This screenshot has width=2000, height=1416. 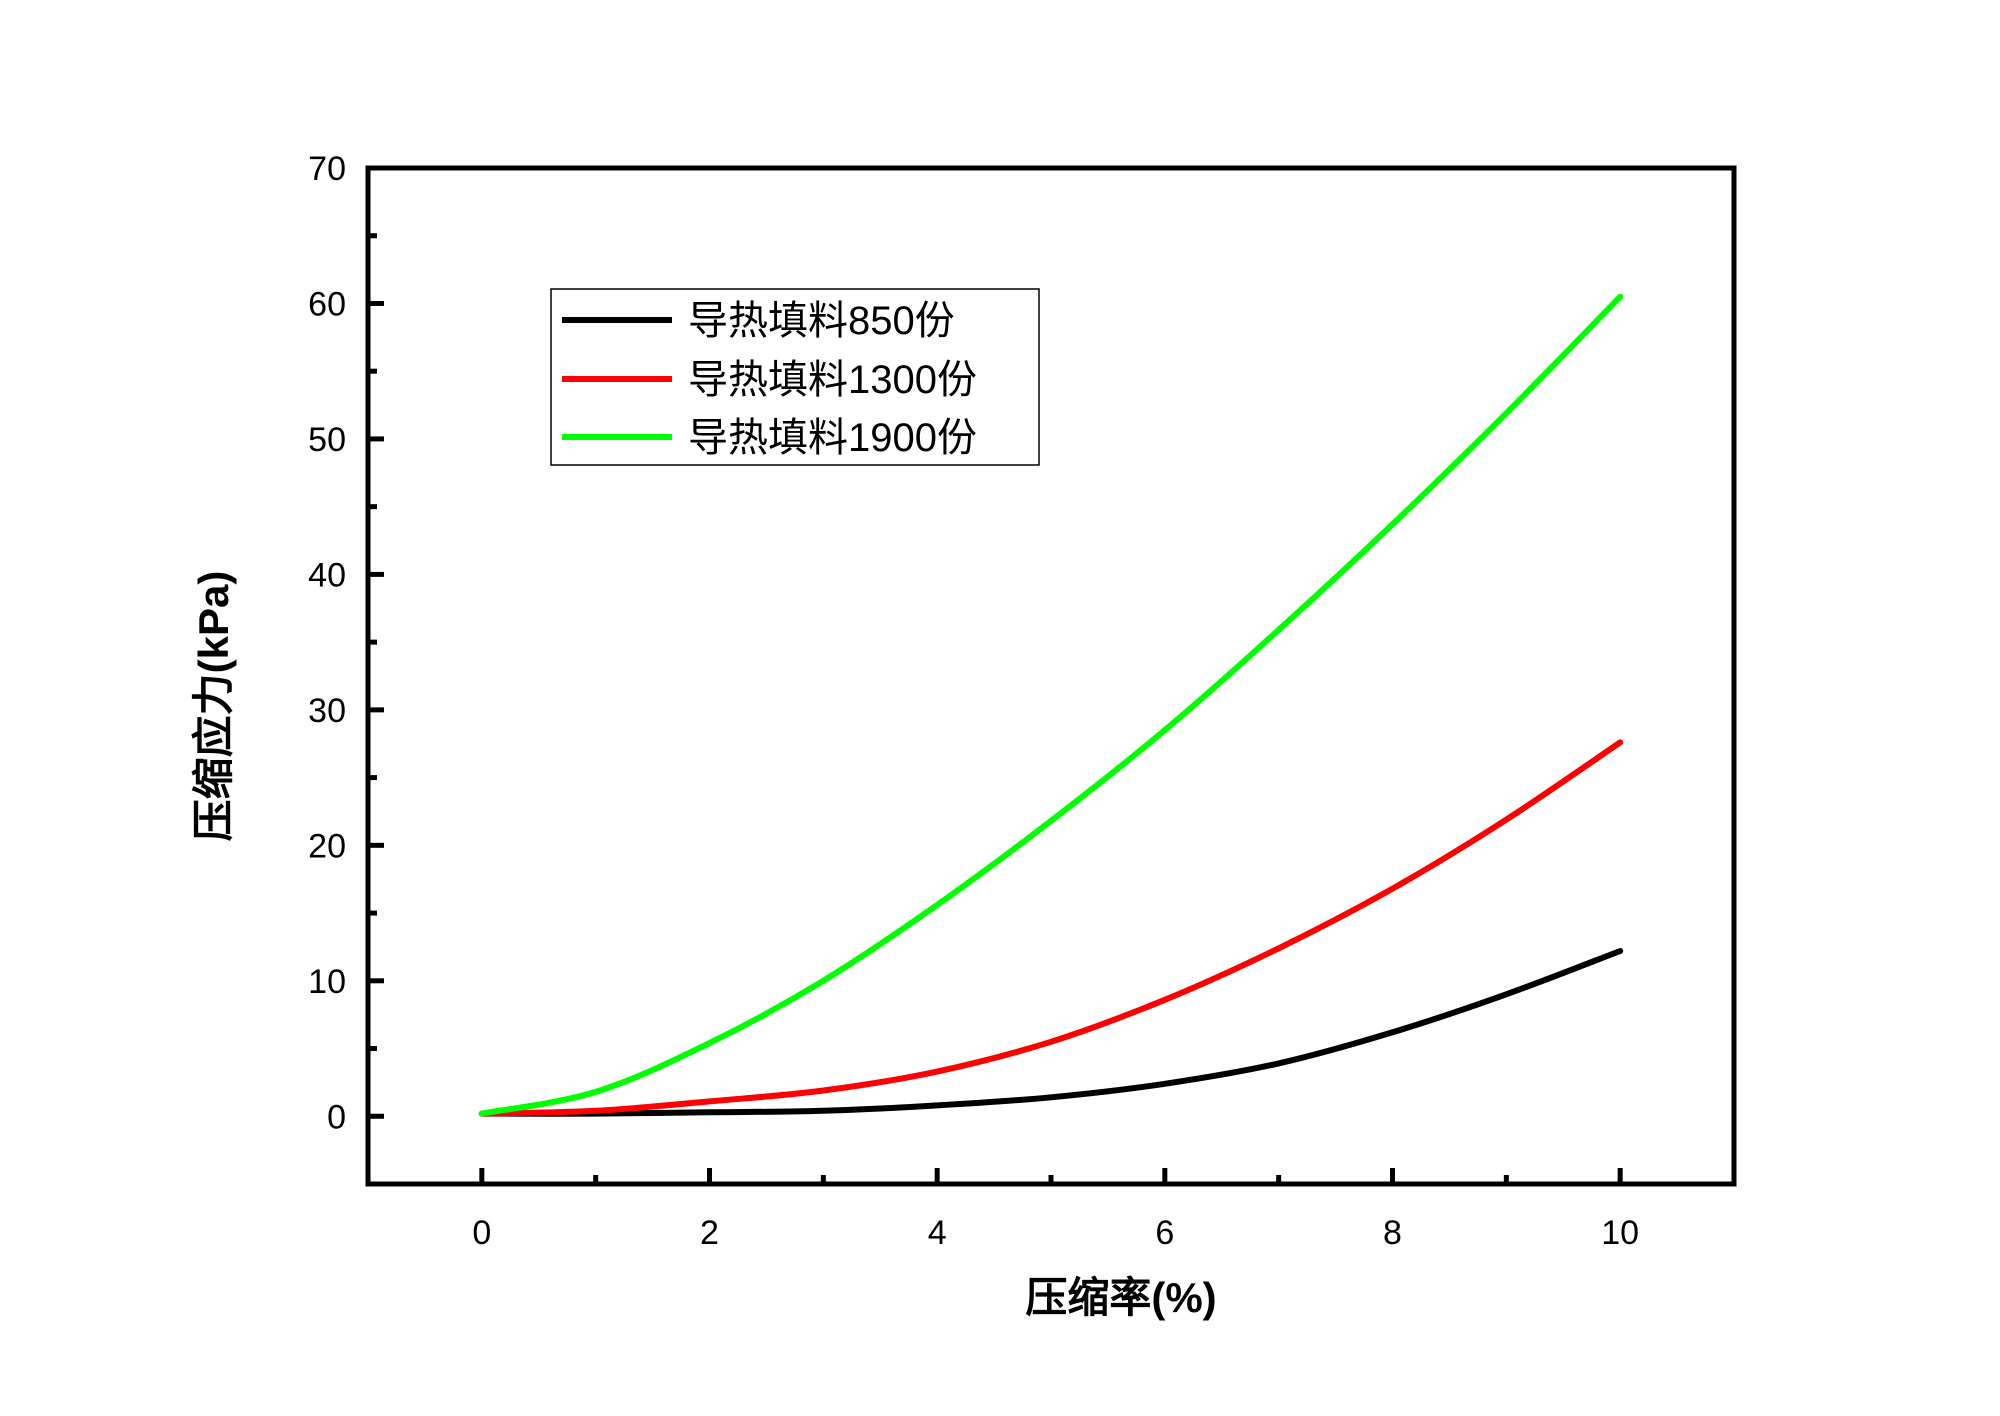 What do you see at coordinates (327, 711) in the screenshot?
I see `y-tick-label: 30` at bounding box center [327, 711].